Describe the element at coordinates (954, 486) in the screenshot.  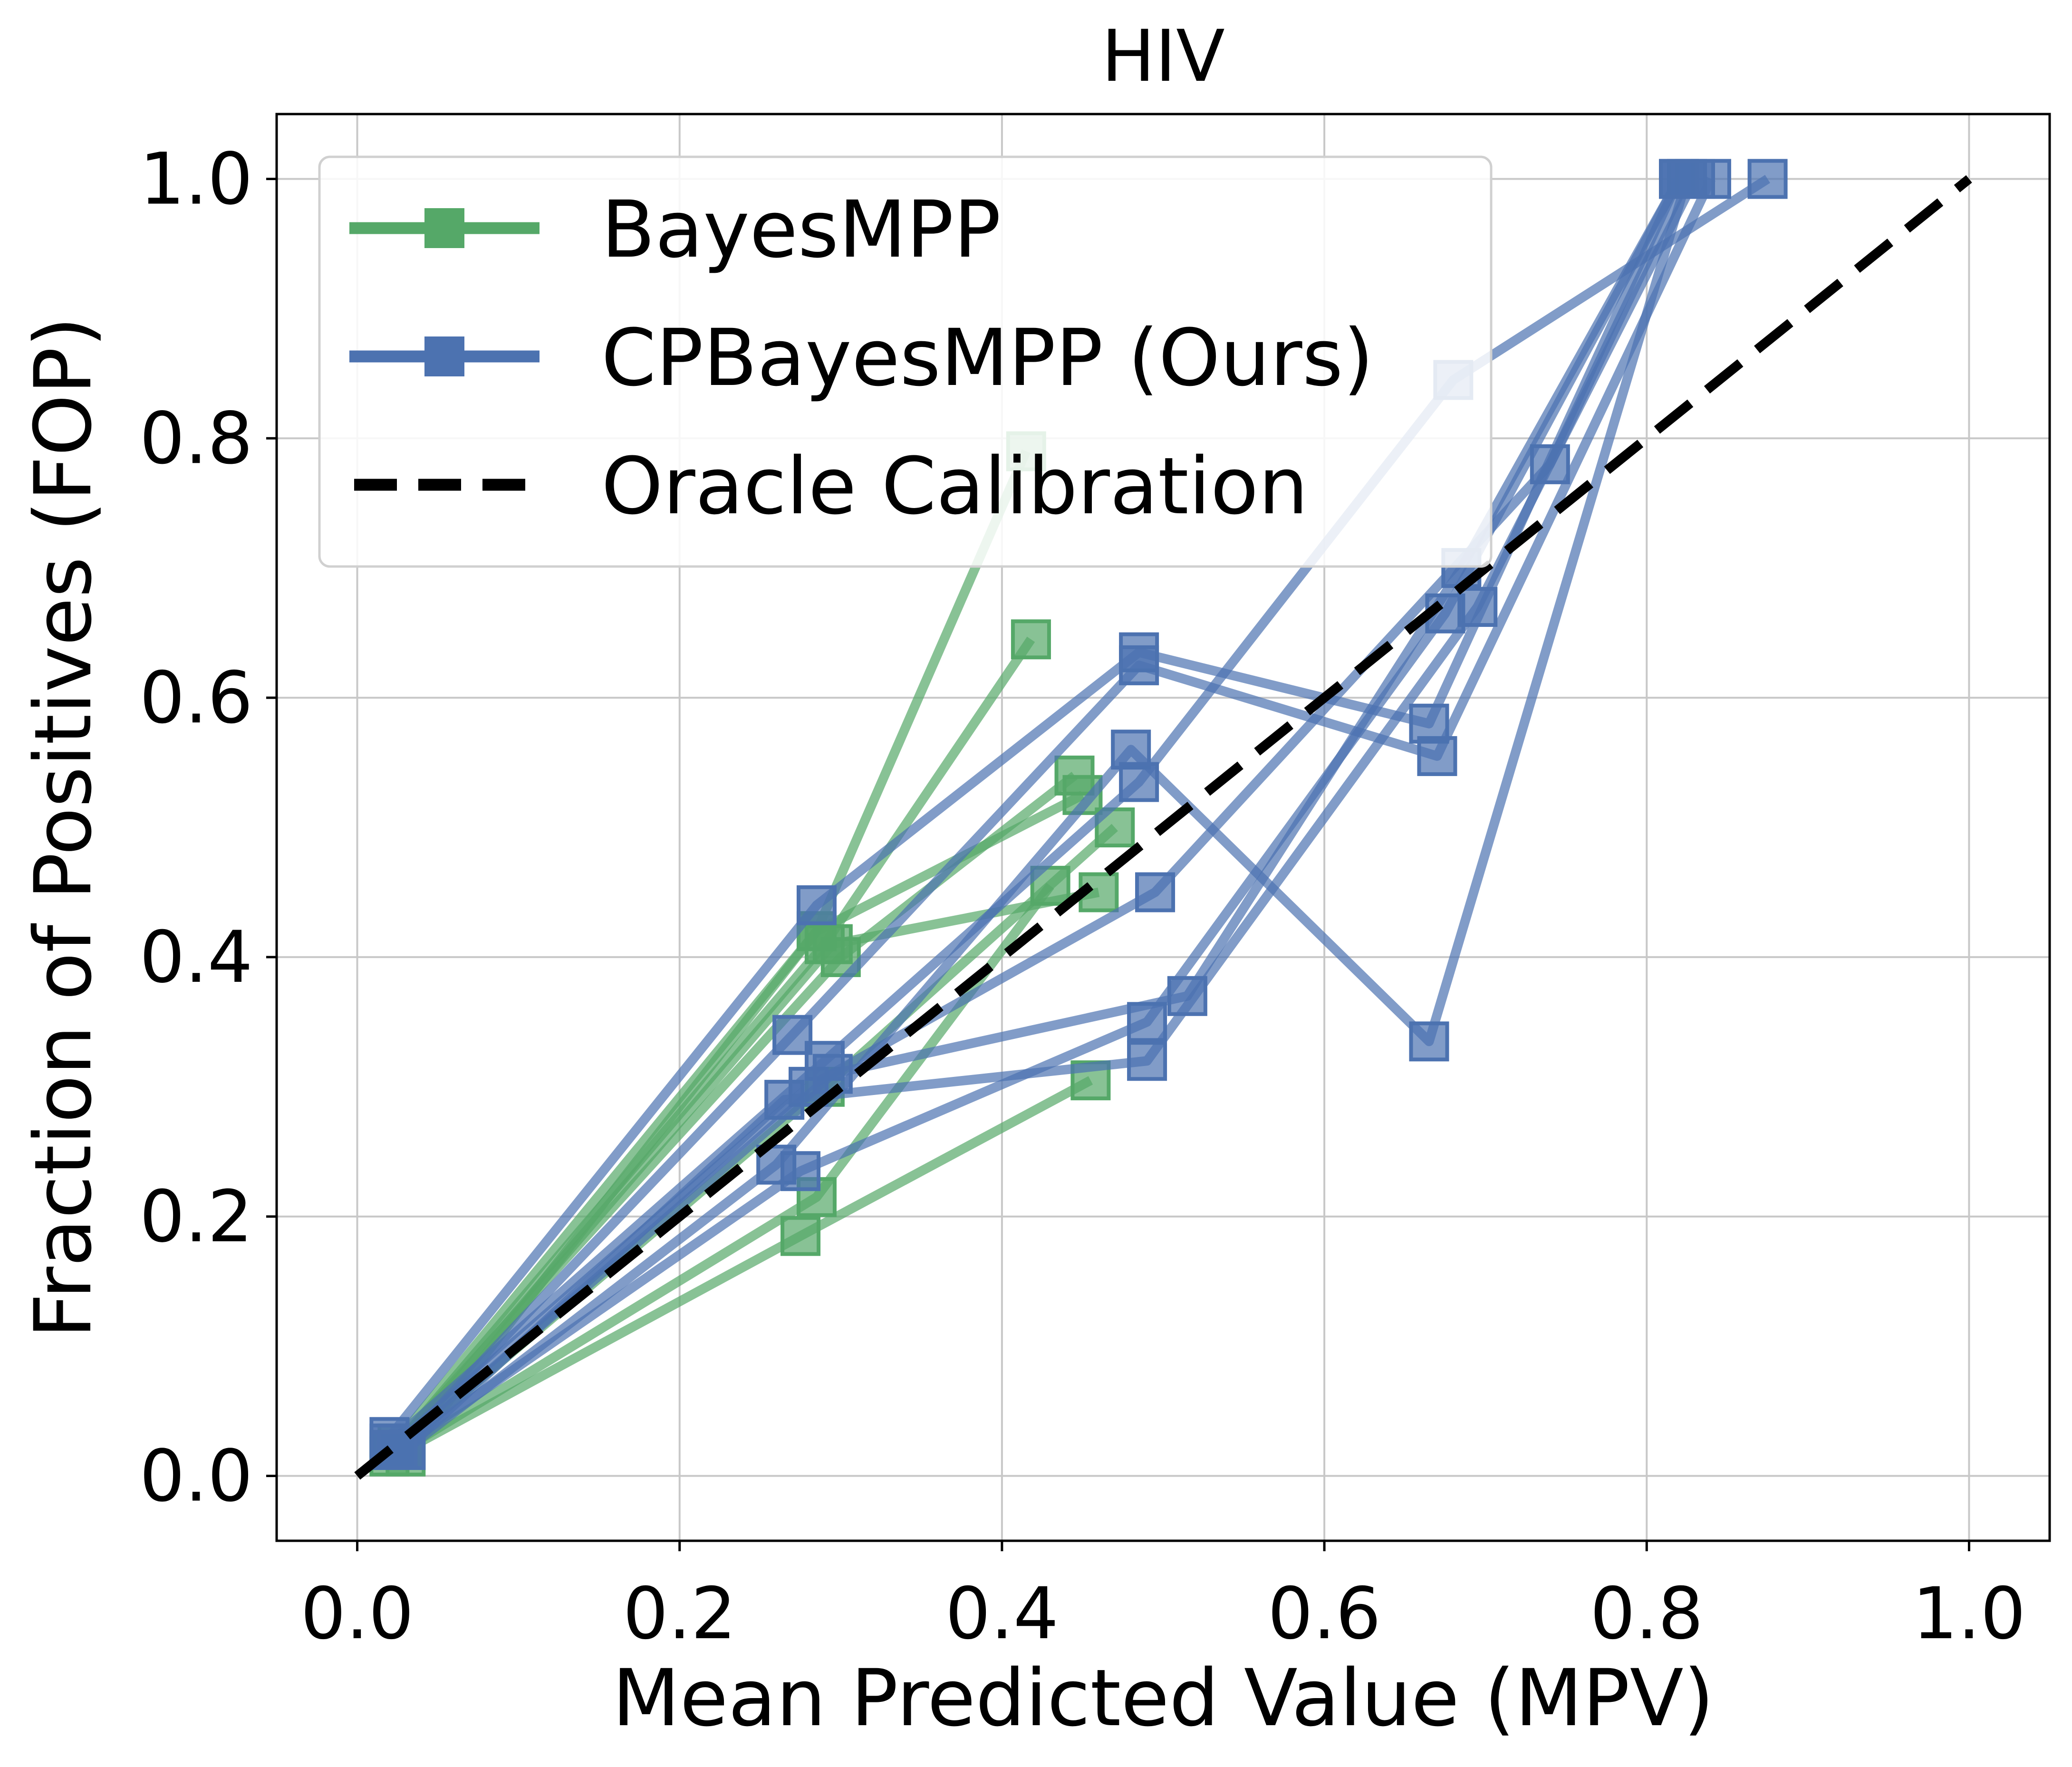
I see `legend-label-oracle: Oracle Calibration` at that location.